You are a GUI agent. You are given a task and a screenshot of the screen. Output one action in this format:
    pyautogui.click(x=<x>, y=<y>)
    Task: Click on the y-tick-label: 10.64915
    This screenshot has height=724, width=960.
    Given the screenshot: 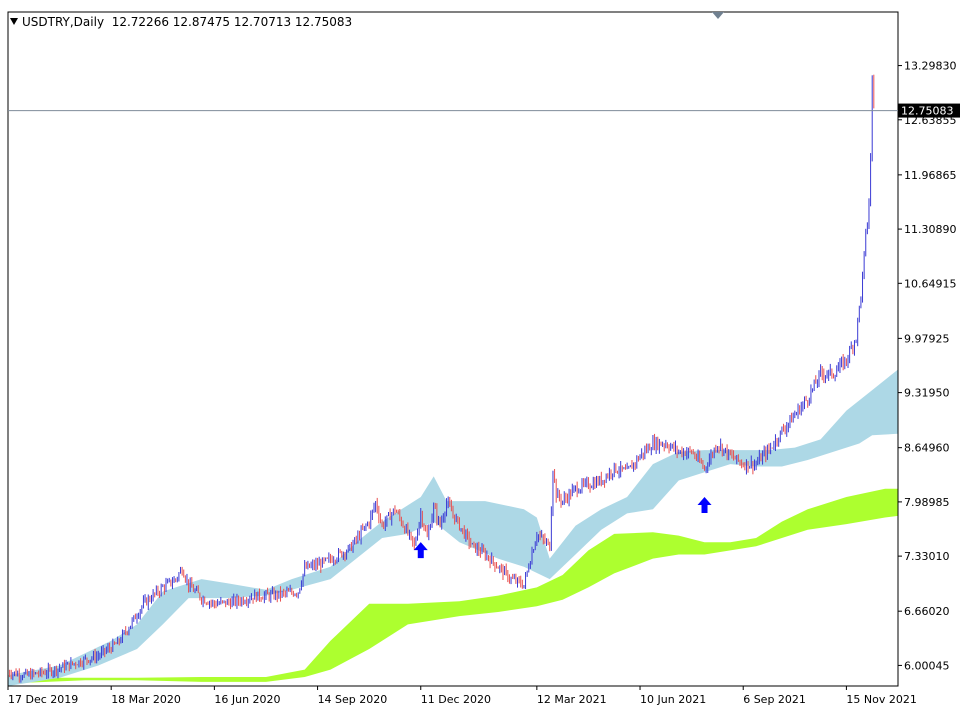 What is the action you would take?
    pyautogui.click(x=930, y=283)
    